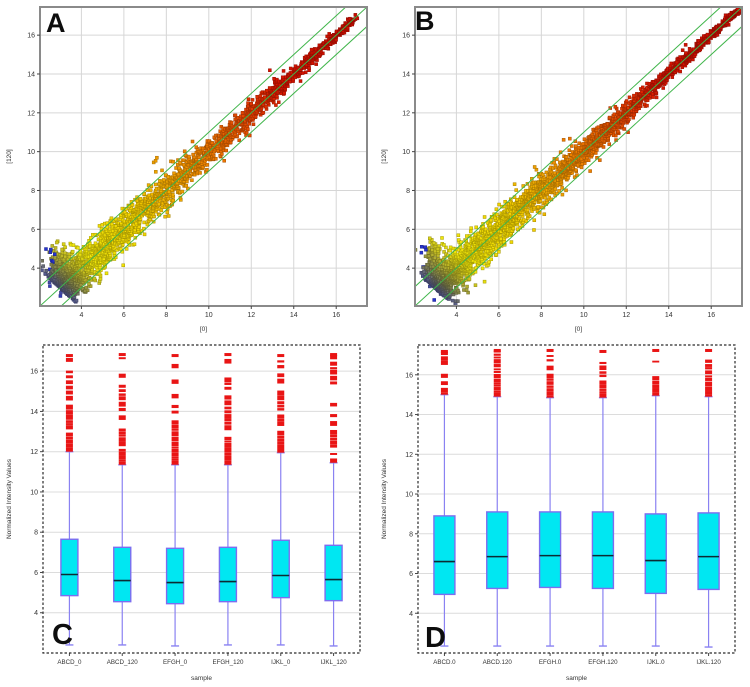 Image resolution: width=750 pixels, height=687 pixels. Describe the element at coordinates (62, 635) in the screenshot. I see `panel-label-c: C` at that location.